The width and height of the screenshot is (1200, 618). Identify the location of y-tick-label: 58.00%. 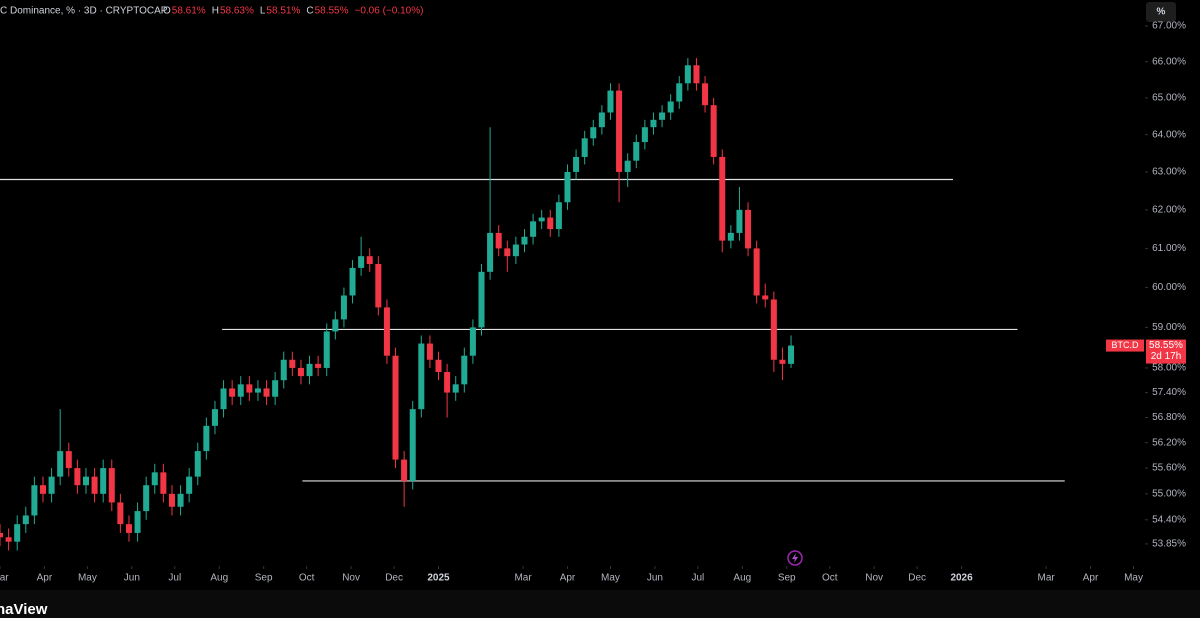
(1169, 368).